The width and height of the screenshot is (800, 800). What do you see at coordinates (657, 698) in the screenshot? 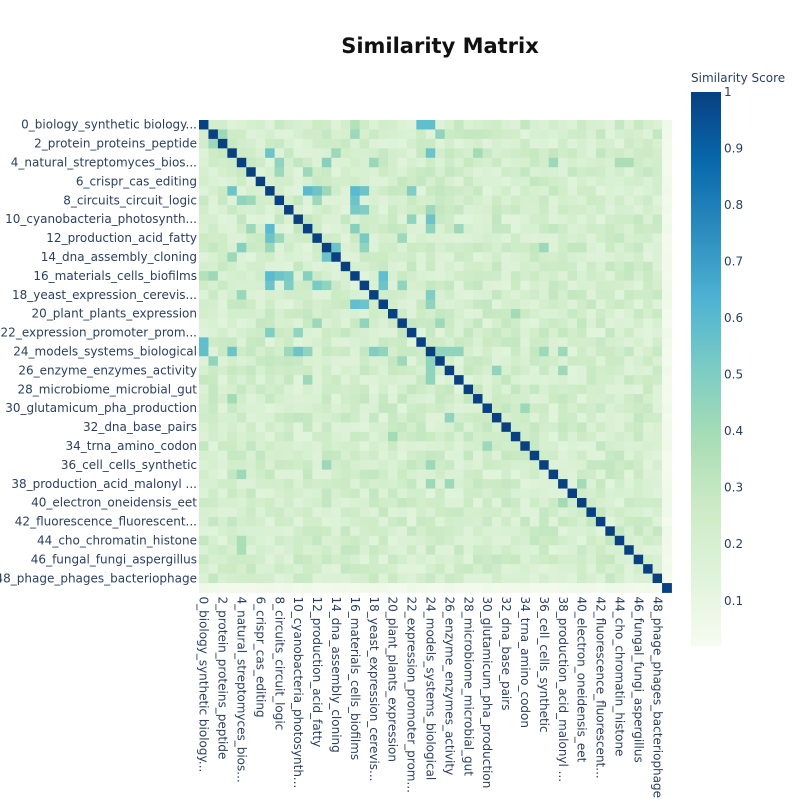
I see `x-tick-label: 48_phage_phages_bacteriophage` at bounding box center [657, 698].